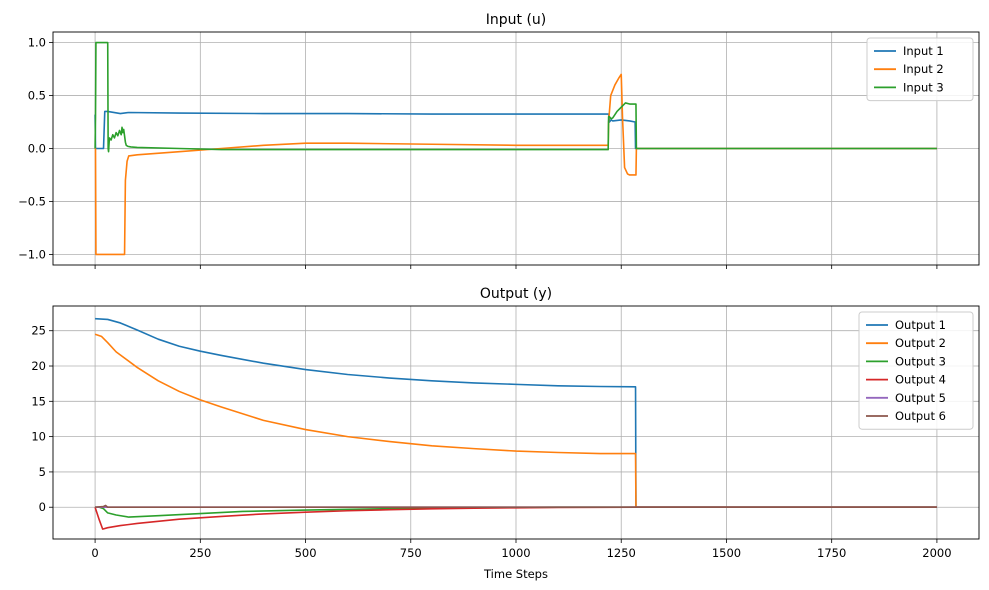 The width and height of the screenshot is (989, 590). What do you see at coordinates (200, 553) in the screenshot?
I see `x-tick-label: 250` at bounding box center [200, 553].